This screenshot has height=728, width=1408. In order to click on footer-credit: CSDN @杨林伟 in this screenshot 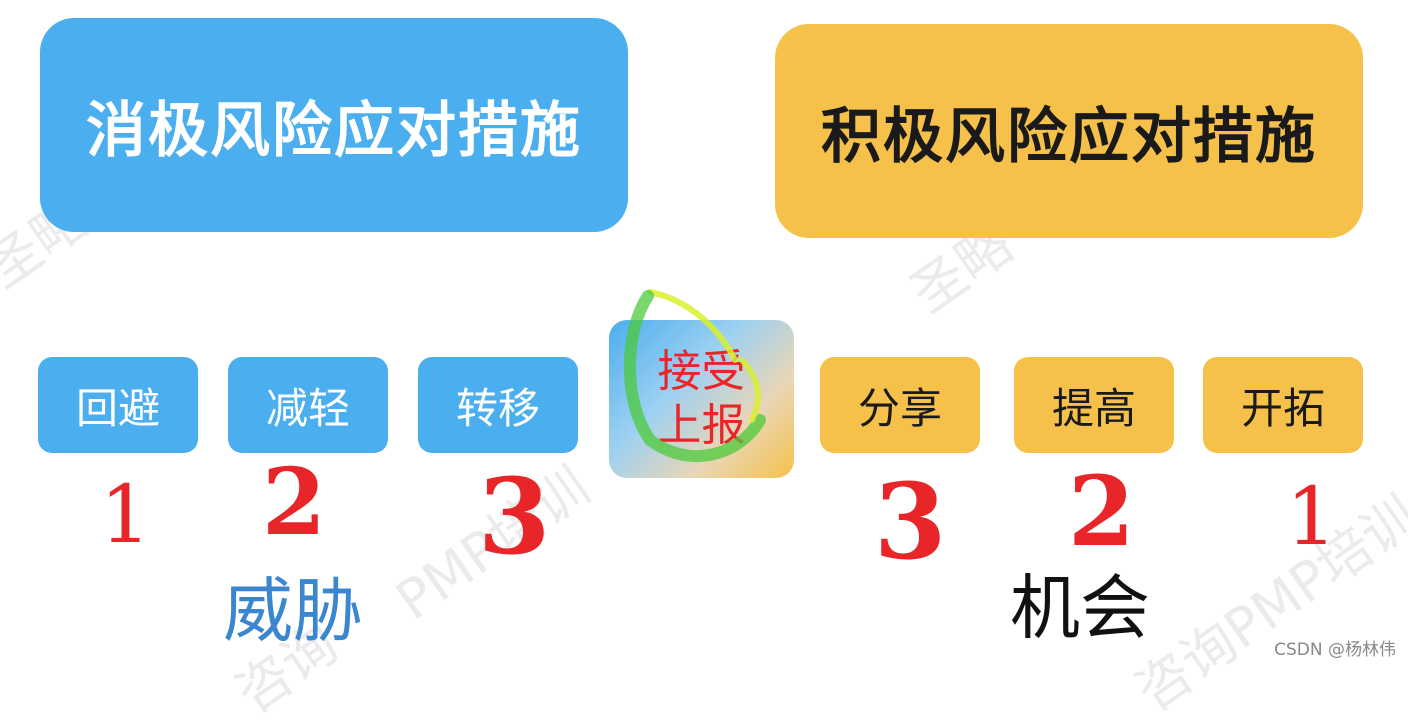, I will do `click(1335, 650)`.